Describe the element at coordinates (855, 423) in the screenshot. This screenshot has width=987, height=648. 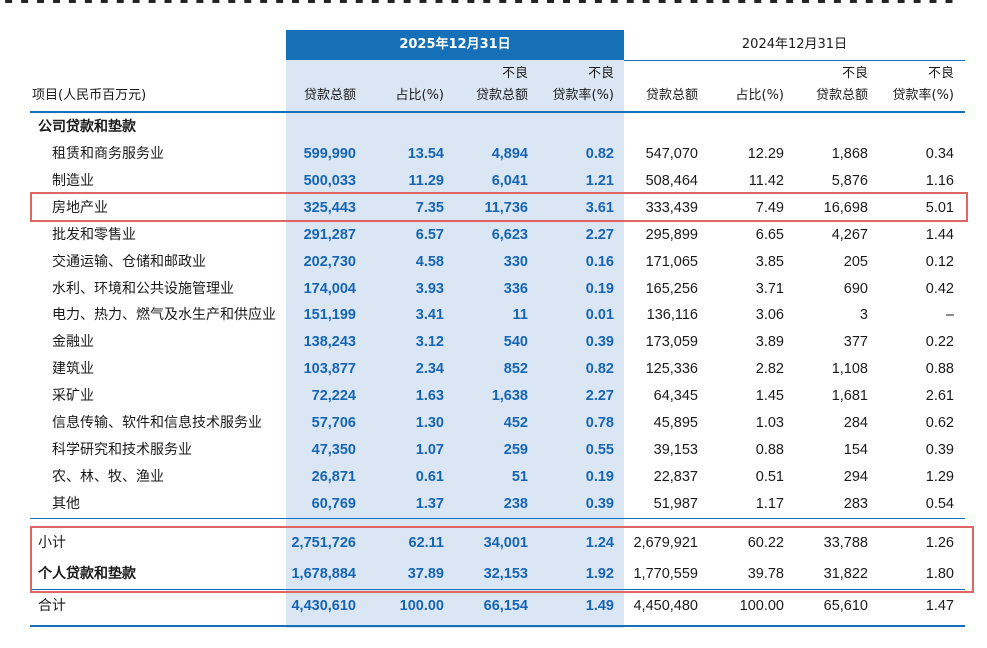
I see `industry-row-10-previous-npl-total: 284` at that location.